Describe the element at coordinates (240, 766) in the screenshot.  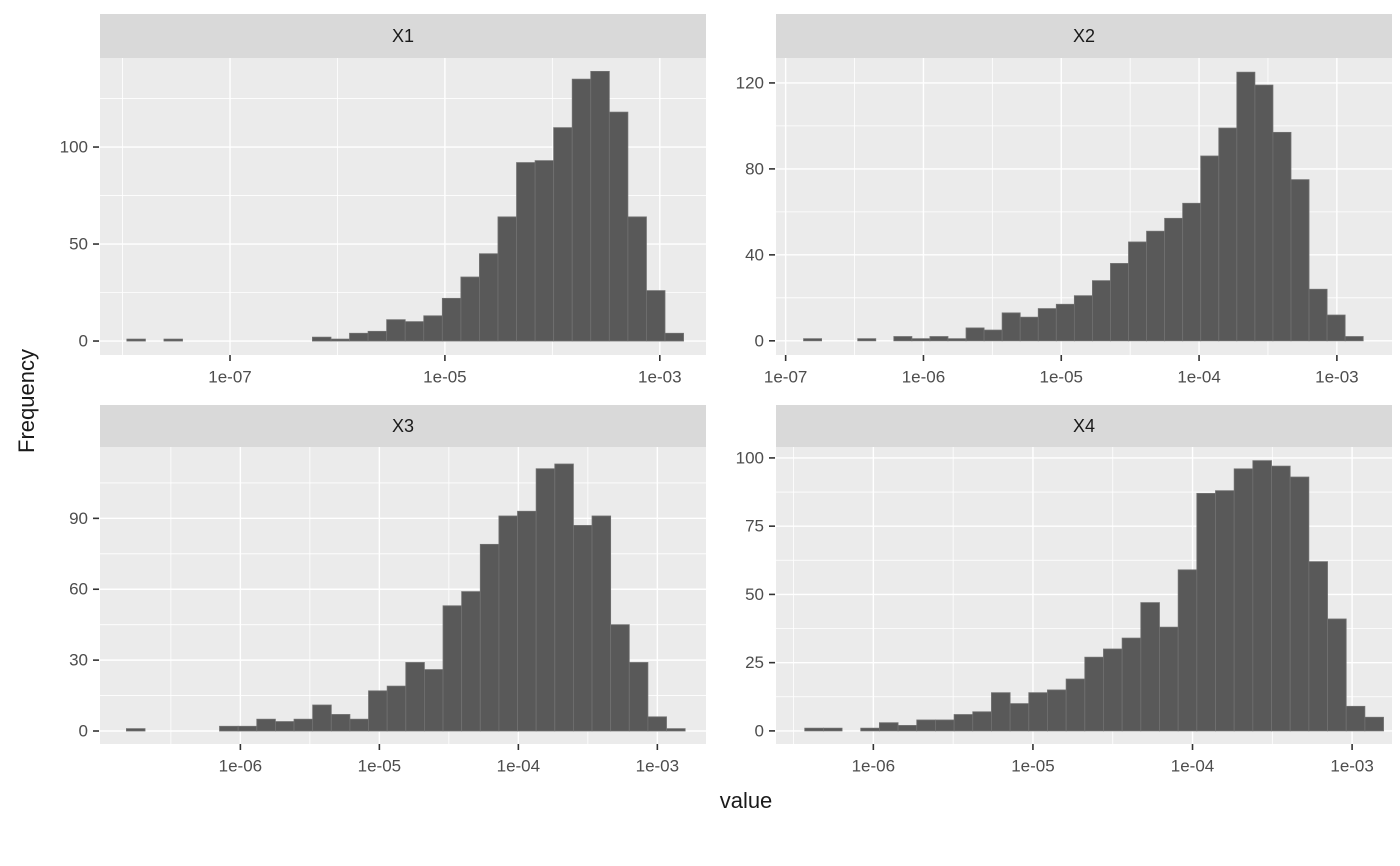
I see `x-tick-label: 1e-06` at that location.